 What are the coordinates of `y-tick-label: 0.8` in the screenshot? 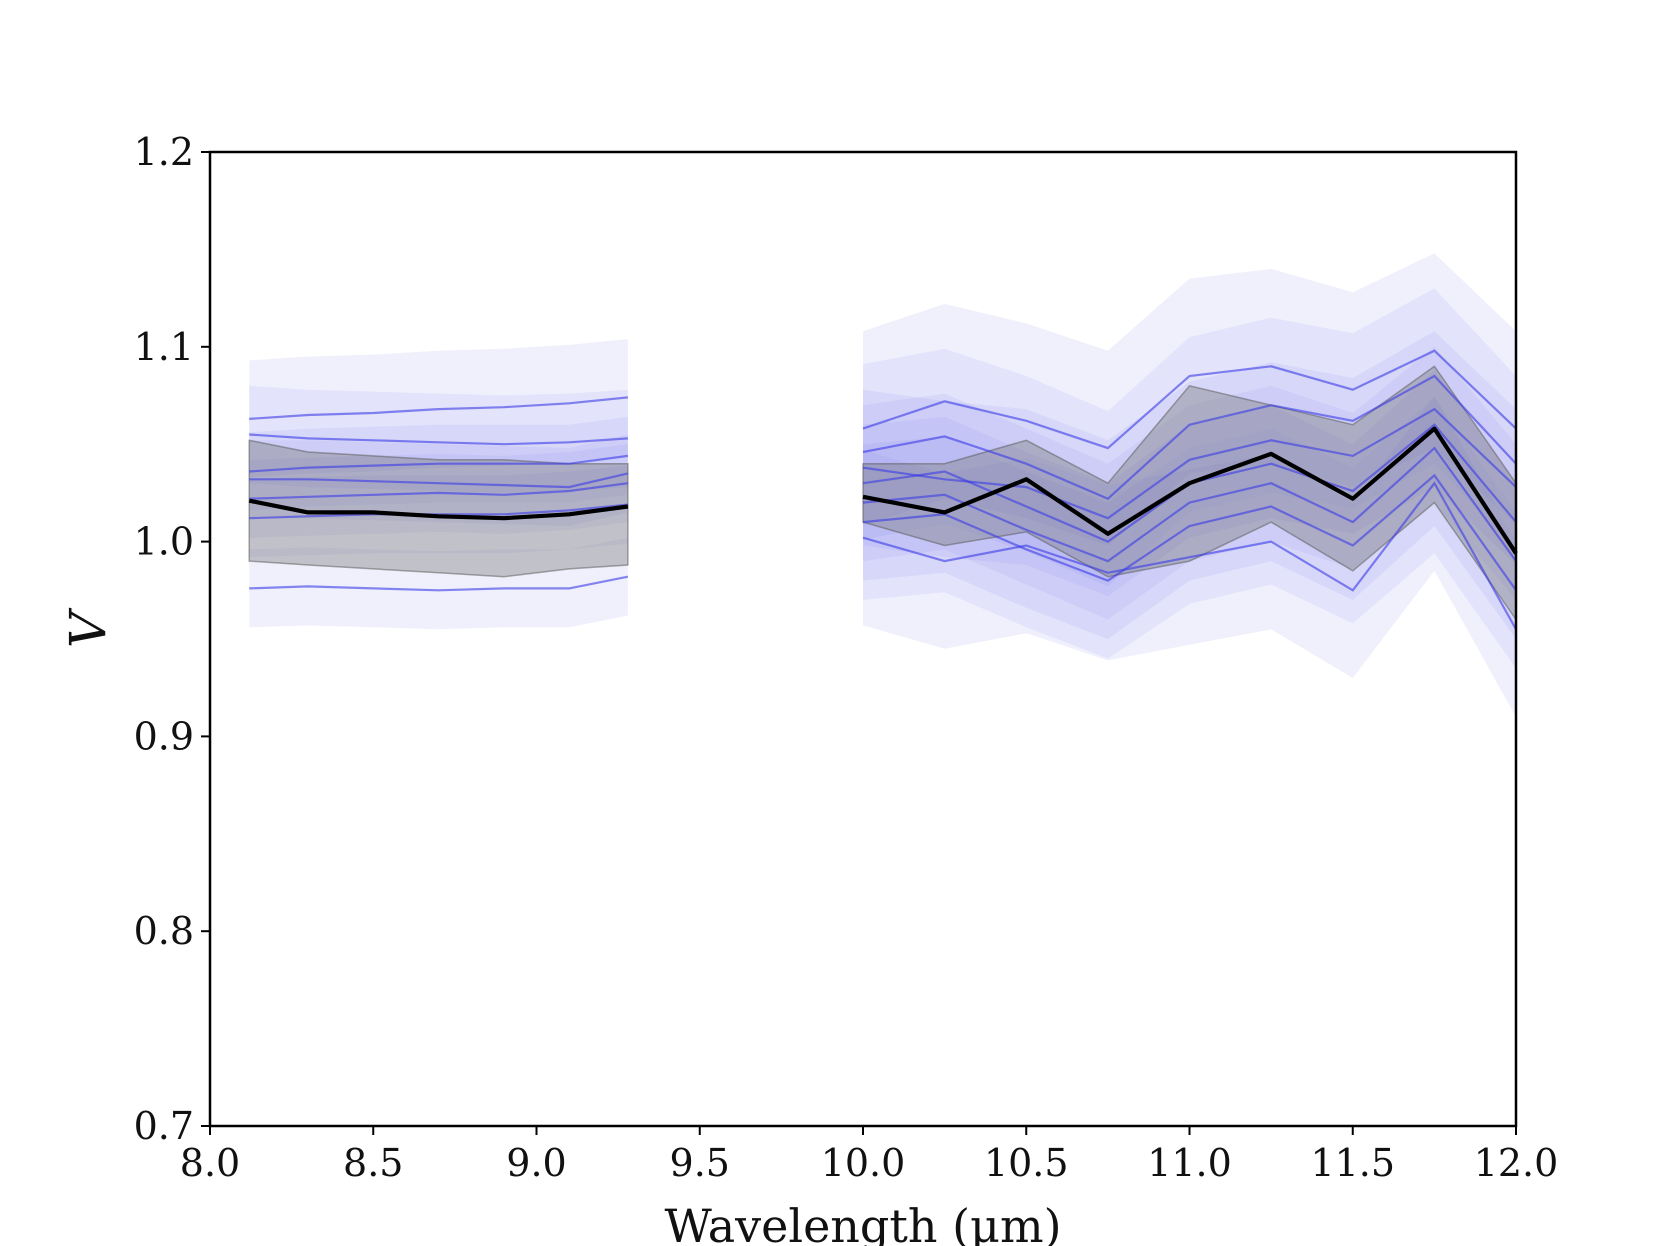 It's located at (164, 931).